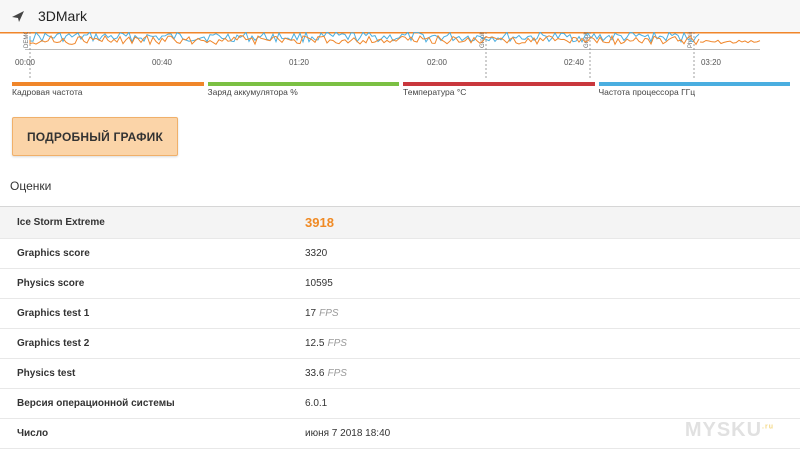  I want to click on score-label: Graphics score, so click(53, 253).